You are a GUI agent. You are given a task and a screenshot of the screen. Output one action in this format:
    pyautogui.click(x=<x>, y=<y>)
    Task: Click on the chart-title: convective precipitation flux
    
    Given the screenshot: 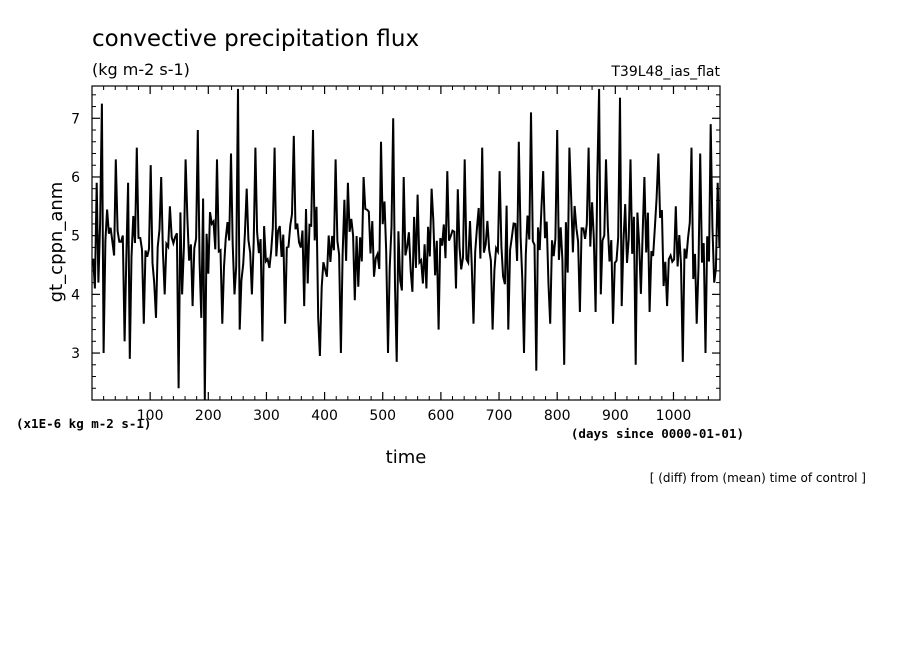 What is the action you would take?
    pyautogui.click(x=255, y=39)
    